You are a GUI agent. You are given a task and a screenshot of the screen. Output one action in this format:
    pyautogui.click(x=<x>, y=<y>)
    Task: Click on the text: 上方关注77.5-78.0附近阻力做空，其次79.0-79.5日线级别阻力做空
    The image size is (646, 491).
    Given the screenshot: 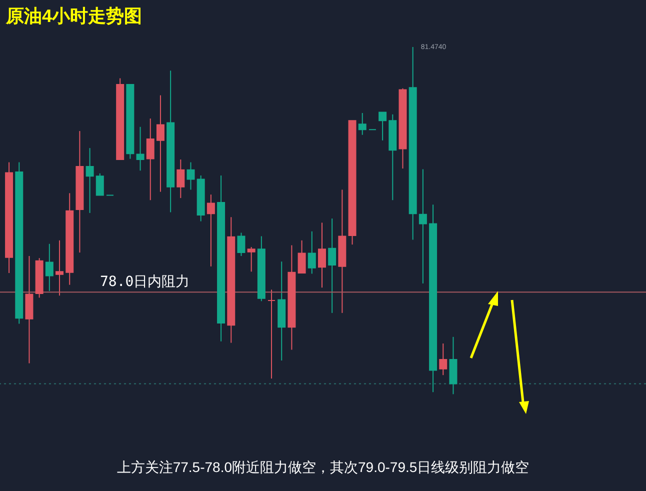 What is the action you would take?
    pyautogui.click(x=323, y=467)
    